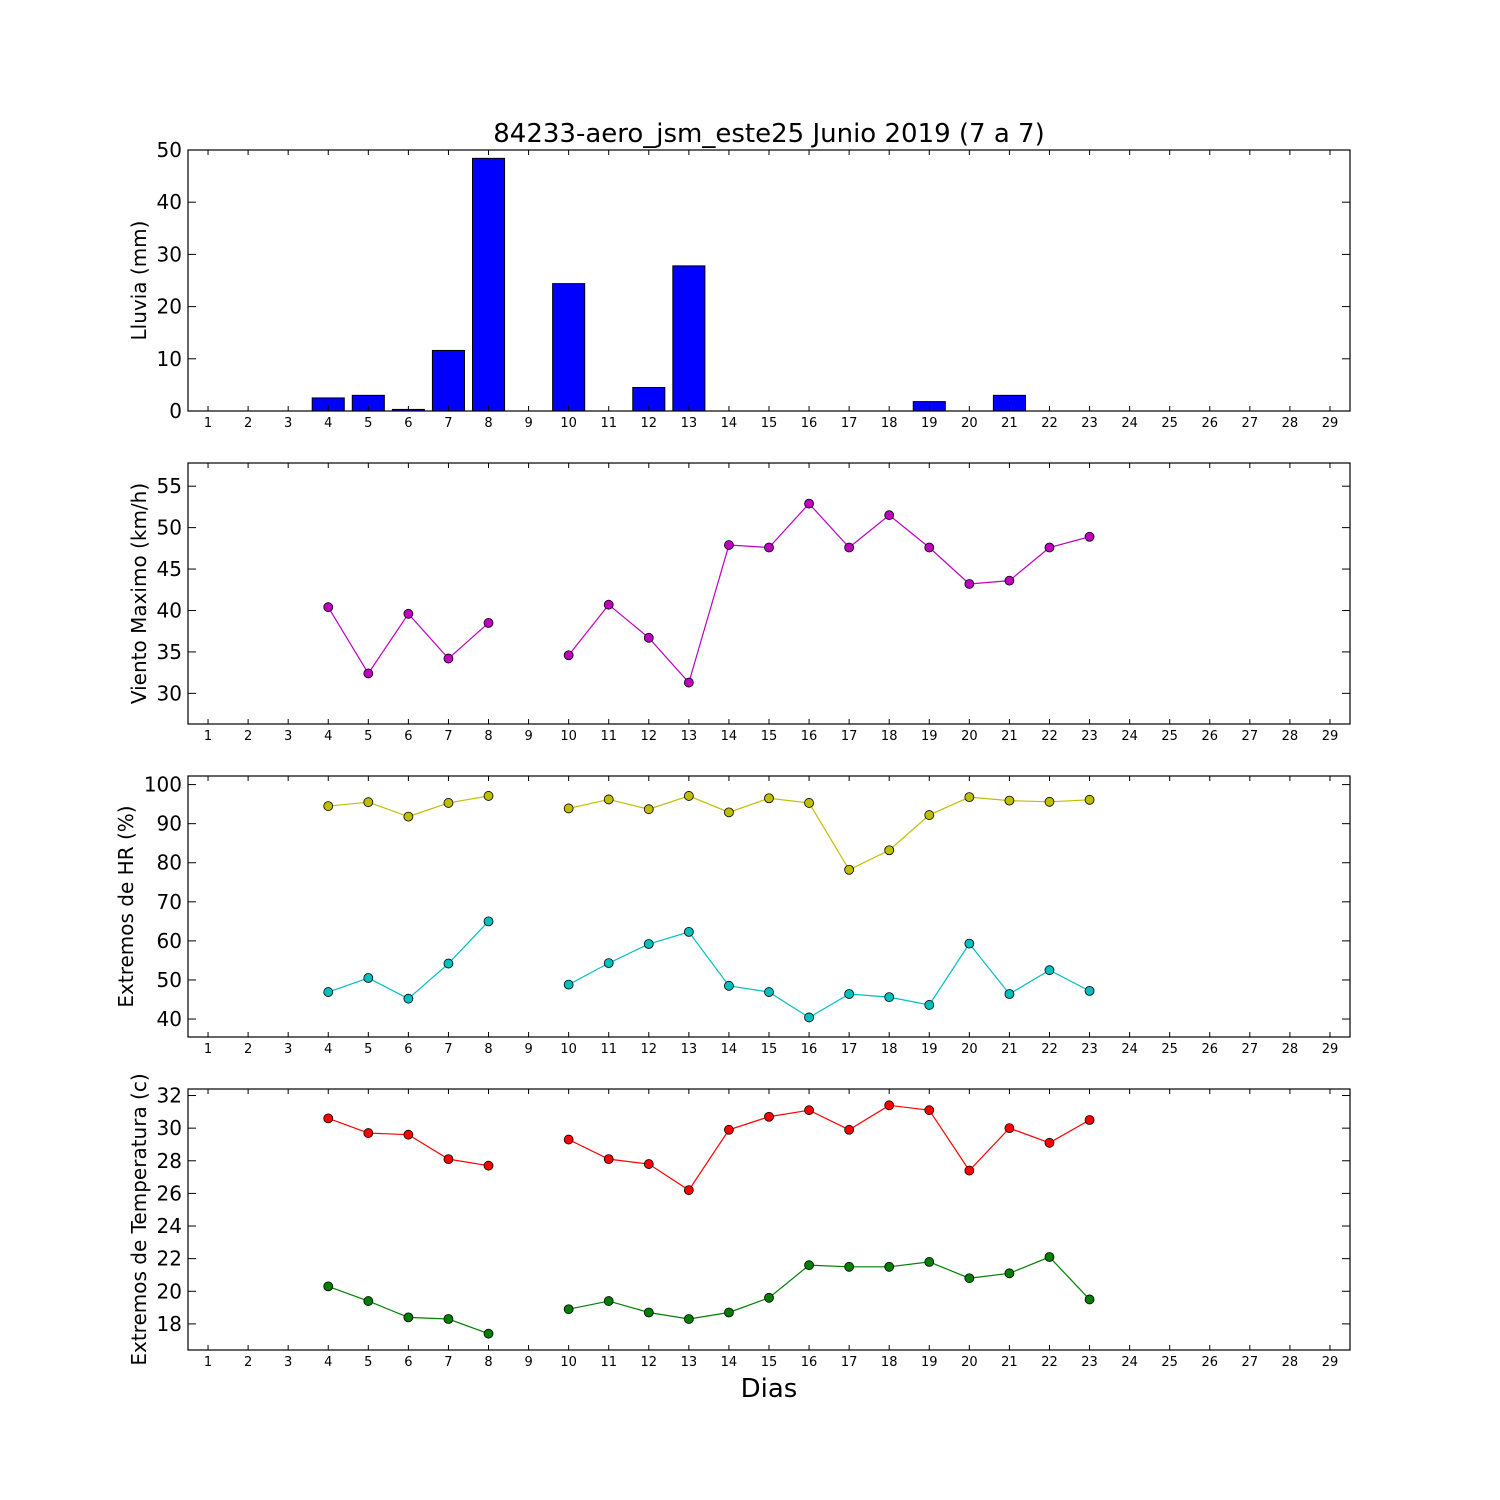 This screenshot has width=1500, height=1500. What do you see at coordinates (849, 423) in the screenshot?
I see `rainfall-x-tick-label: 17` at bounding box center [849, 423].